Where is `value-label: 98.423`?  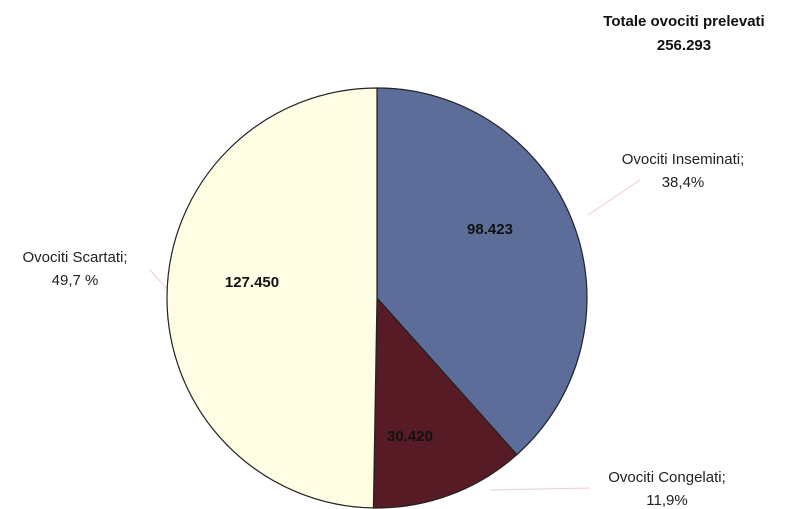
value-label: 98.423 is located at coordinates (490, 229).